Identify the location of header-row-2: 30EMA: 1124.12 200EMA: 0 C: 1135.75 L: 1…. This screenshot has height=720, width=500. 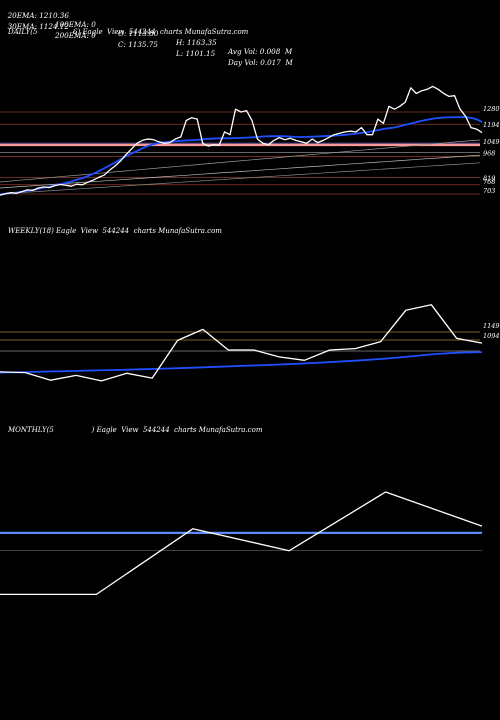
(148, 40).